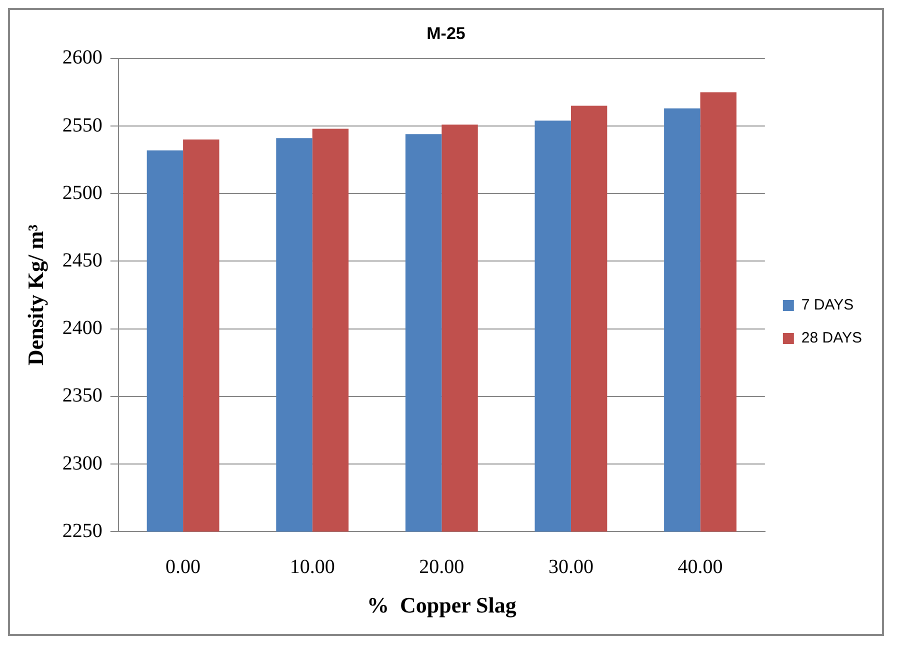 The width and height of the screenshot is (897, 648). What do you see at coordinates (312, 567) in the screenshot?
I see `x-tick-label: 10.00` at bounding box center [312, 567].